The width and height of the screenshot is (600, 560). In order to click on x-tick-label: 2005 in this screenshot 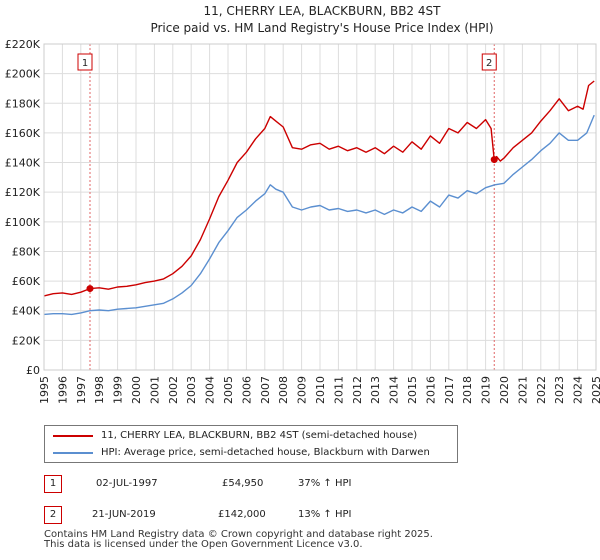, I will do `click(228, 390)`.